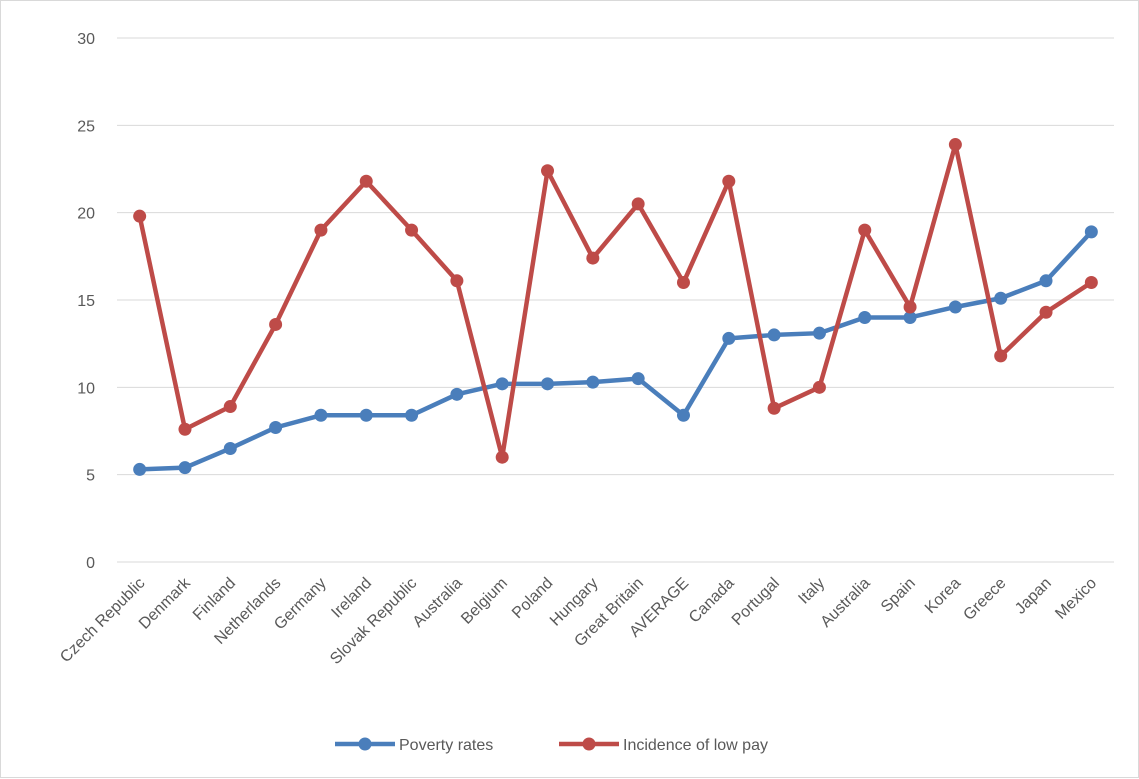 Image resolution: width=1139 pixels, height=779 pixels. I want to click on y-tick-label: 5, so click(90, 476).